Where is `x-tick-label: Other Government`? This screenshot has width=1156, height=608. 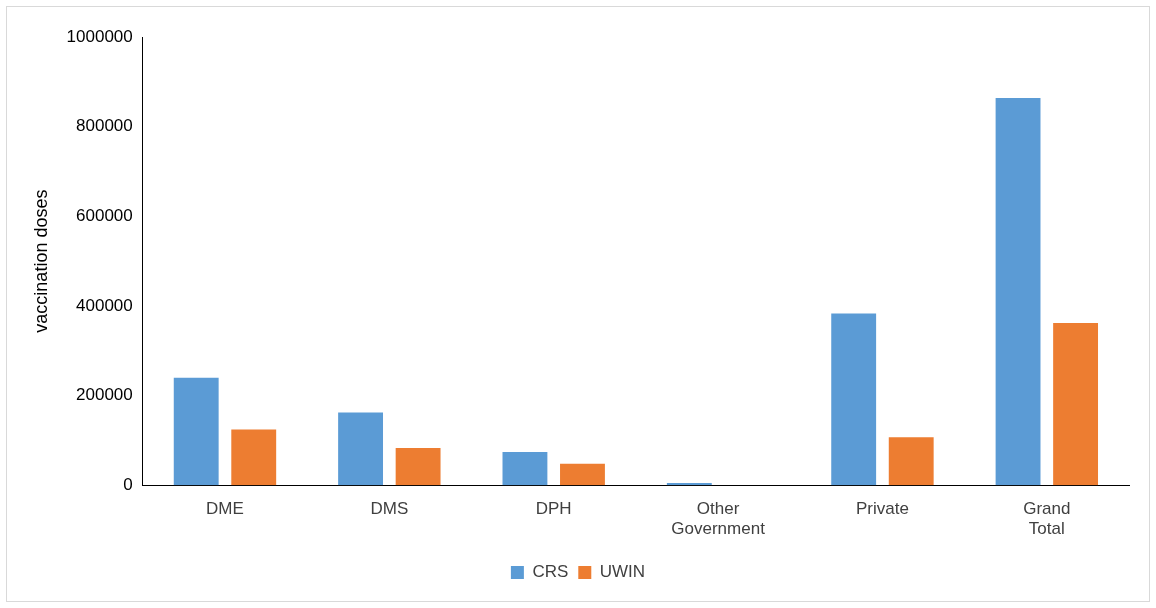 x-tick-label: Other Government is located at coordinates (718, 519).